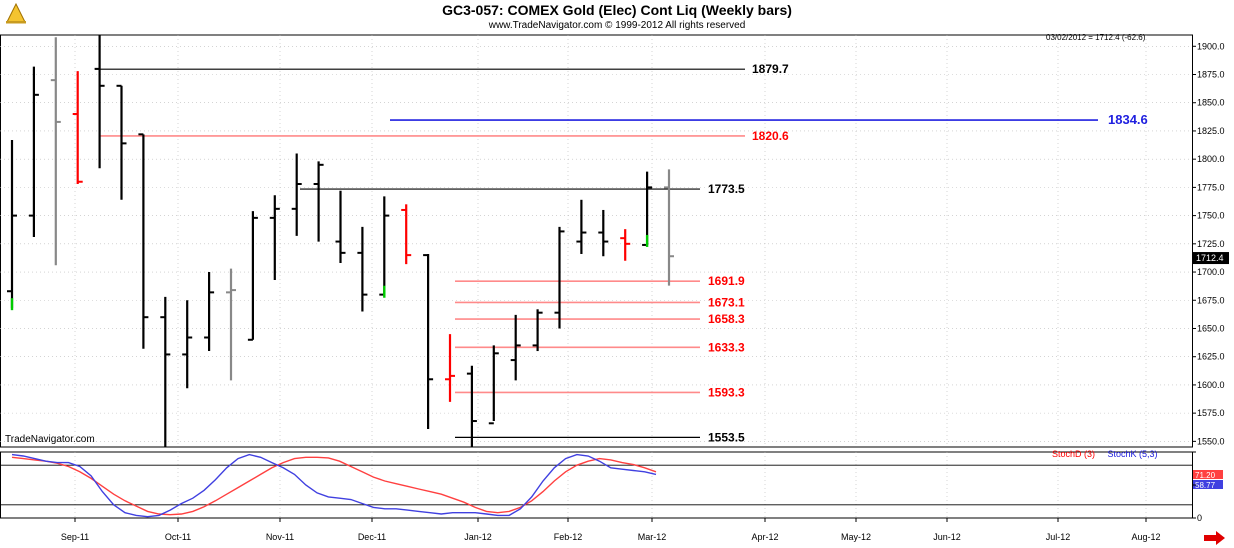 This screenshot has height=548, width=1234. I want to click on x-tick-label: Apr-12, so click(764, 537).